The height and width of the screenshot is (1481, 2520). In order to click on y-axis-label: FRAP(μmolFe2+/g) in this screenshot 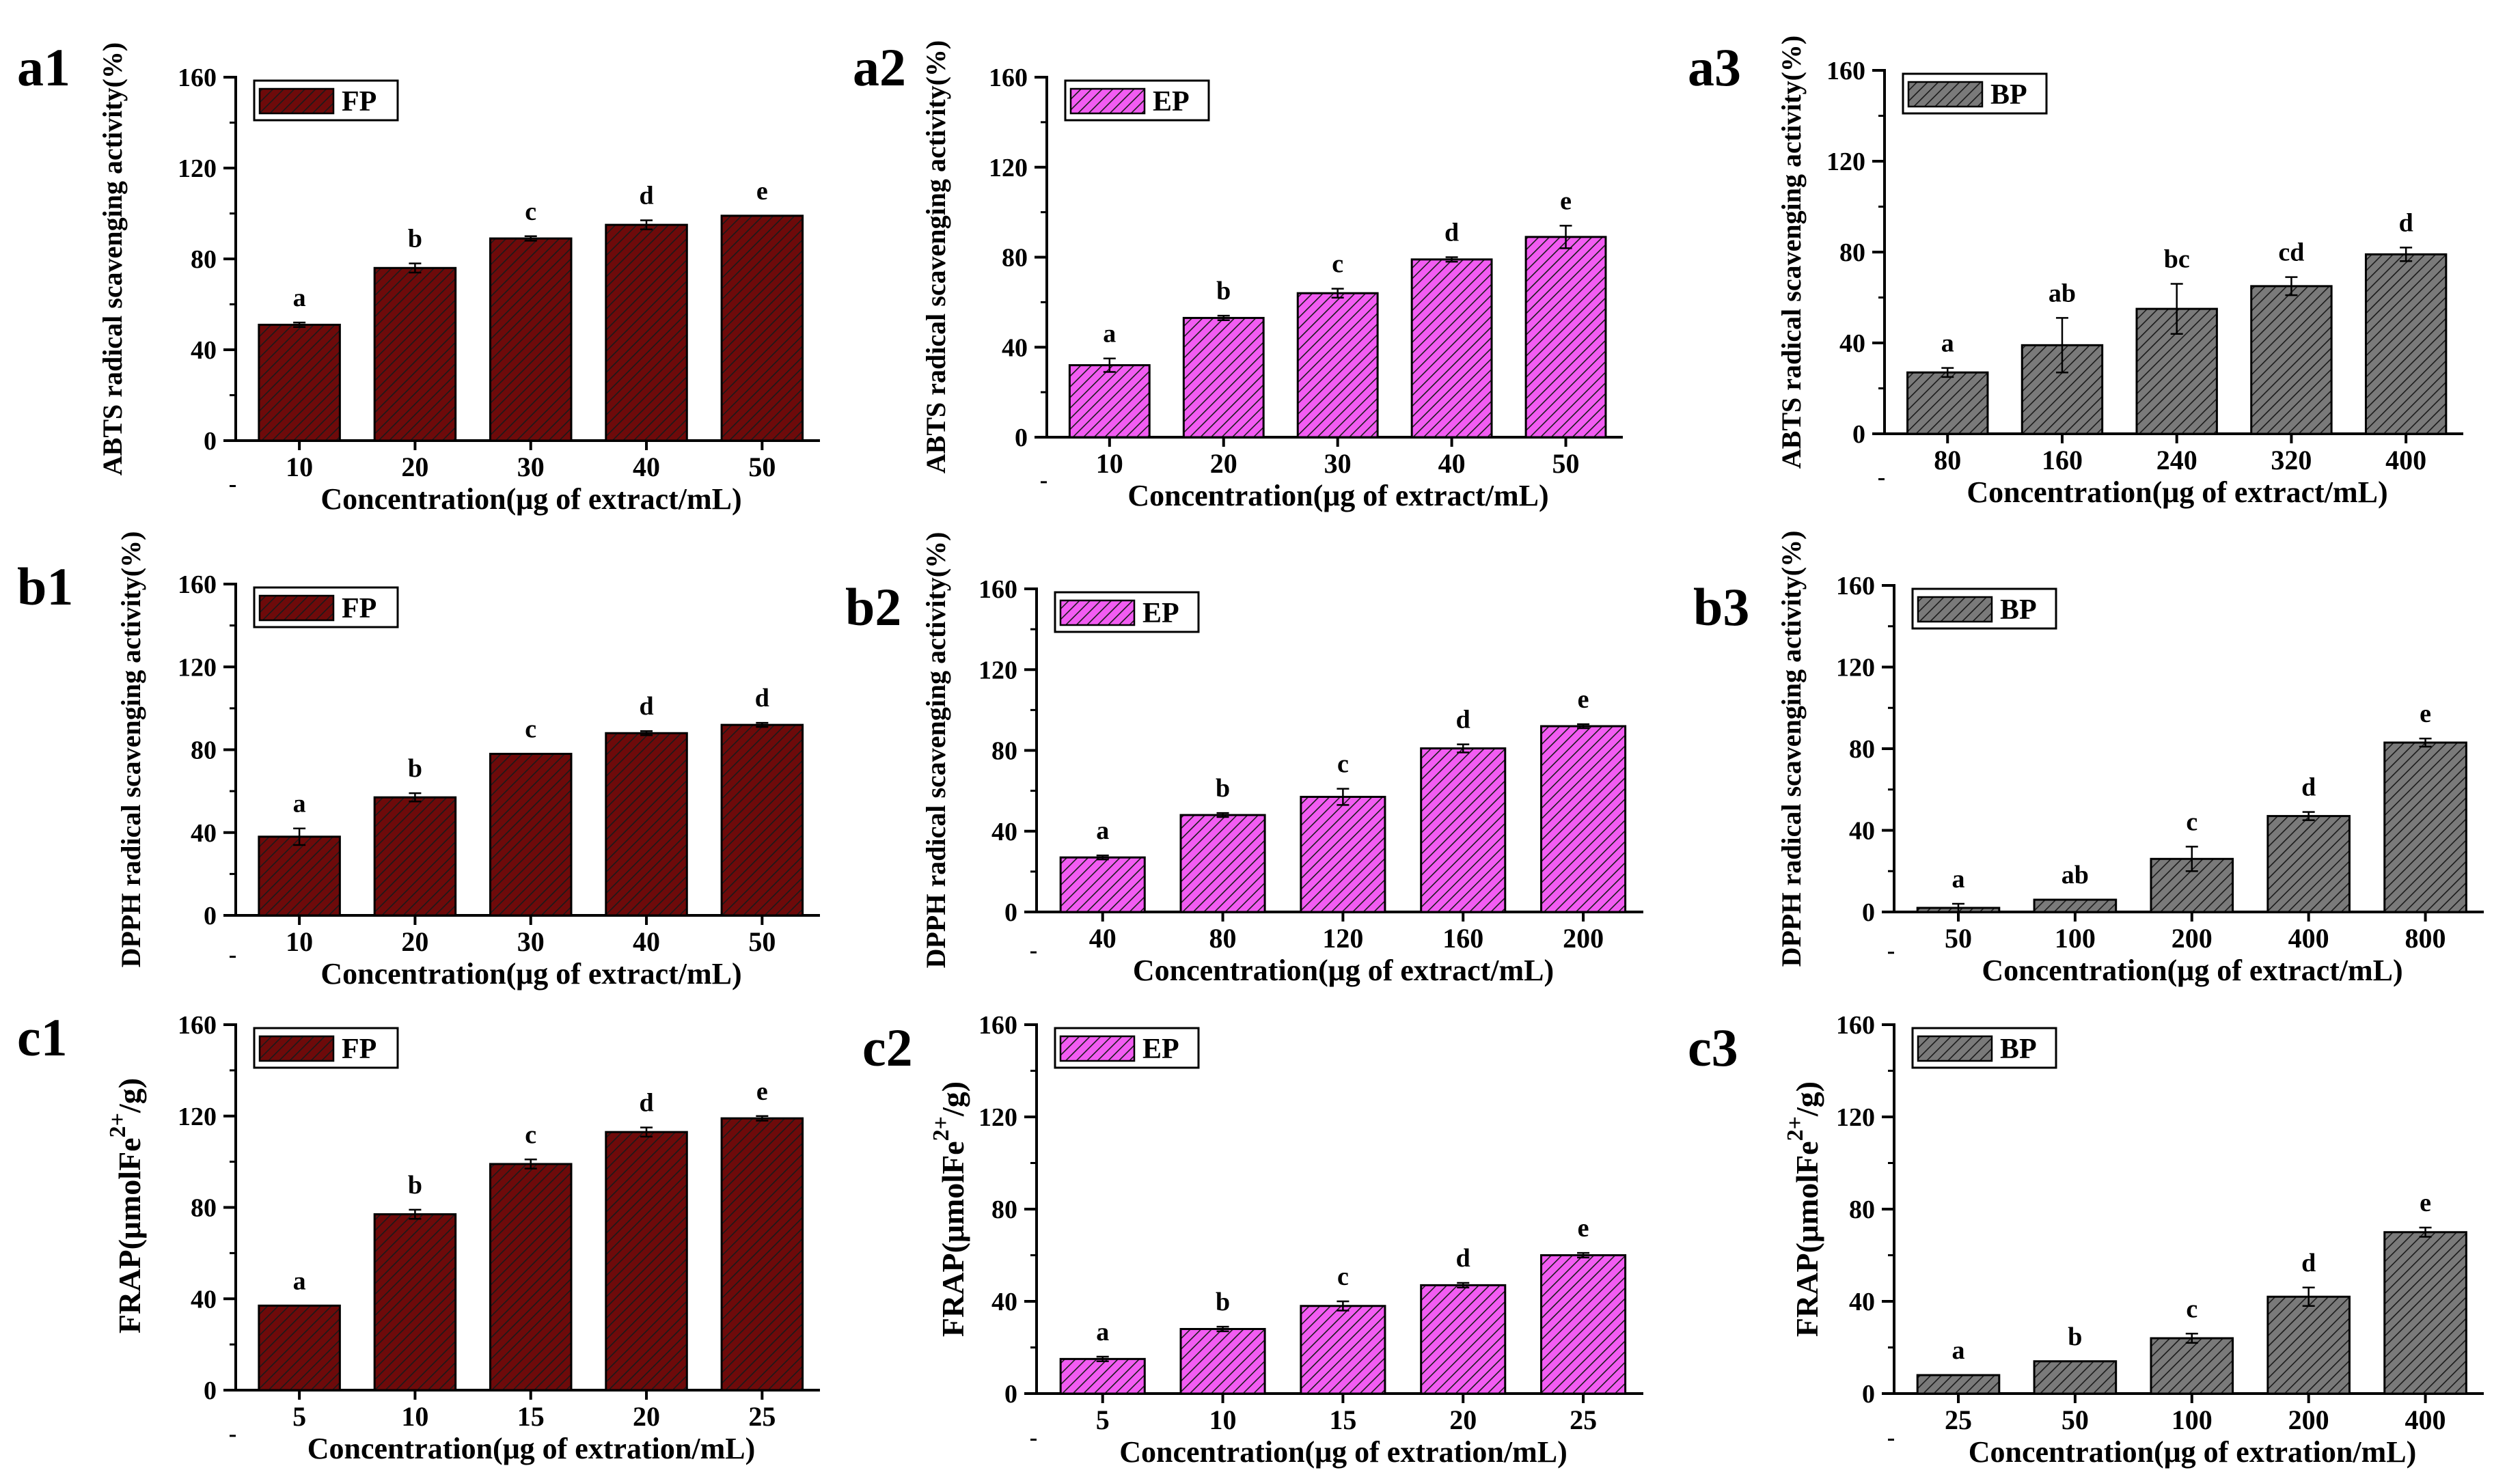, I will do `click(949, 1209)`.